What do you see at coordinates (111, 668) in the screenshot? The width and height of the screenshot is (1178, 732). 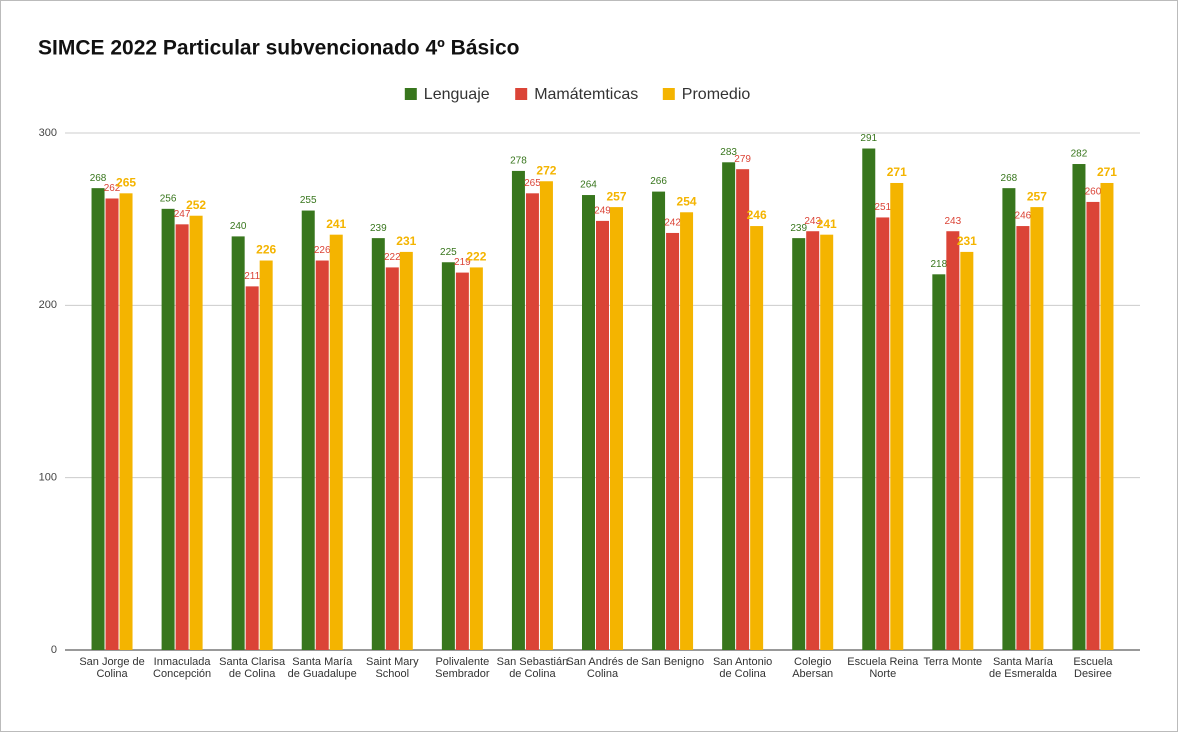 I see `x-tick-label: San Jorge de Colina` at bounding box center [111, 668].